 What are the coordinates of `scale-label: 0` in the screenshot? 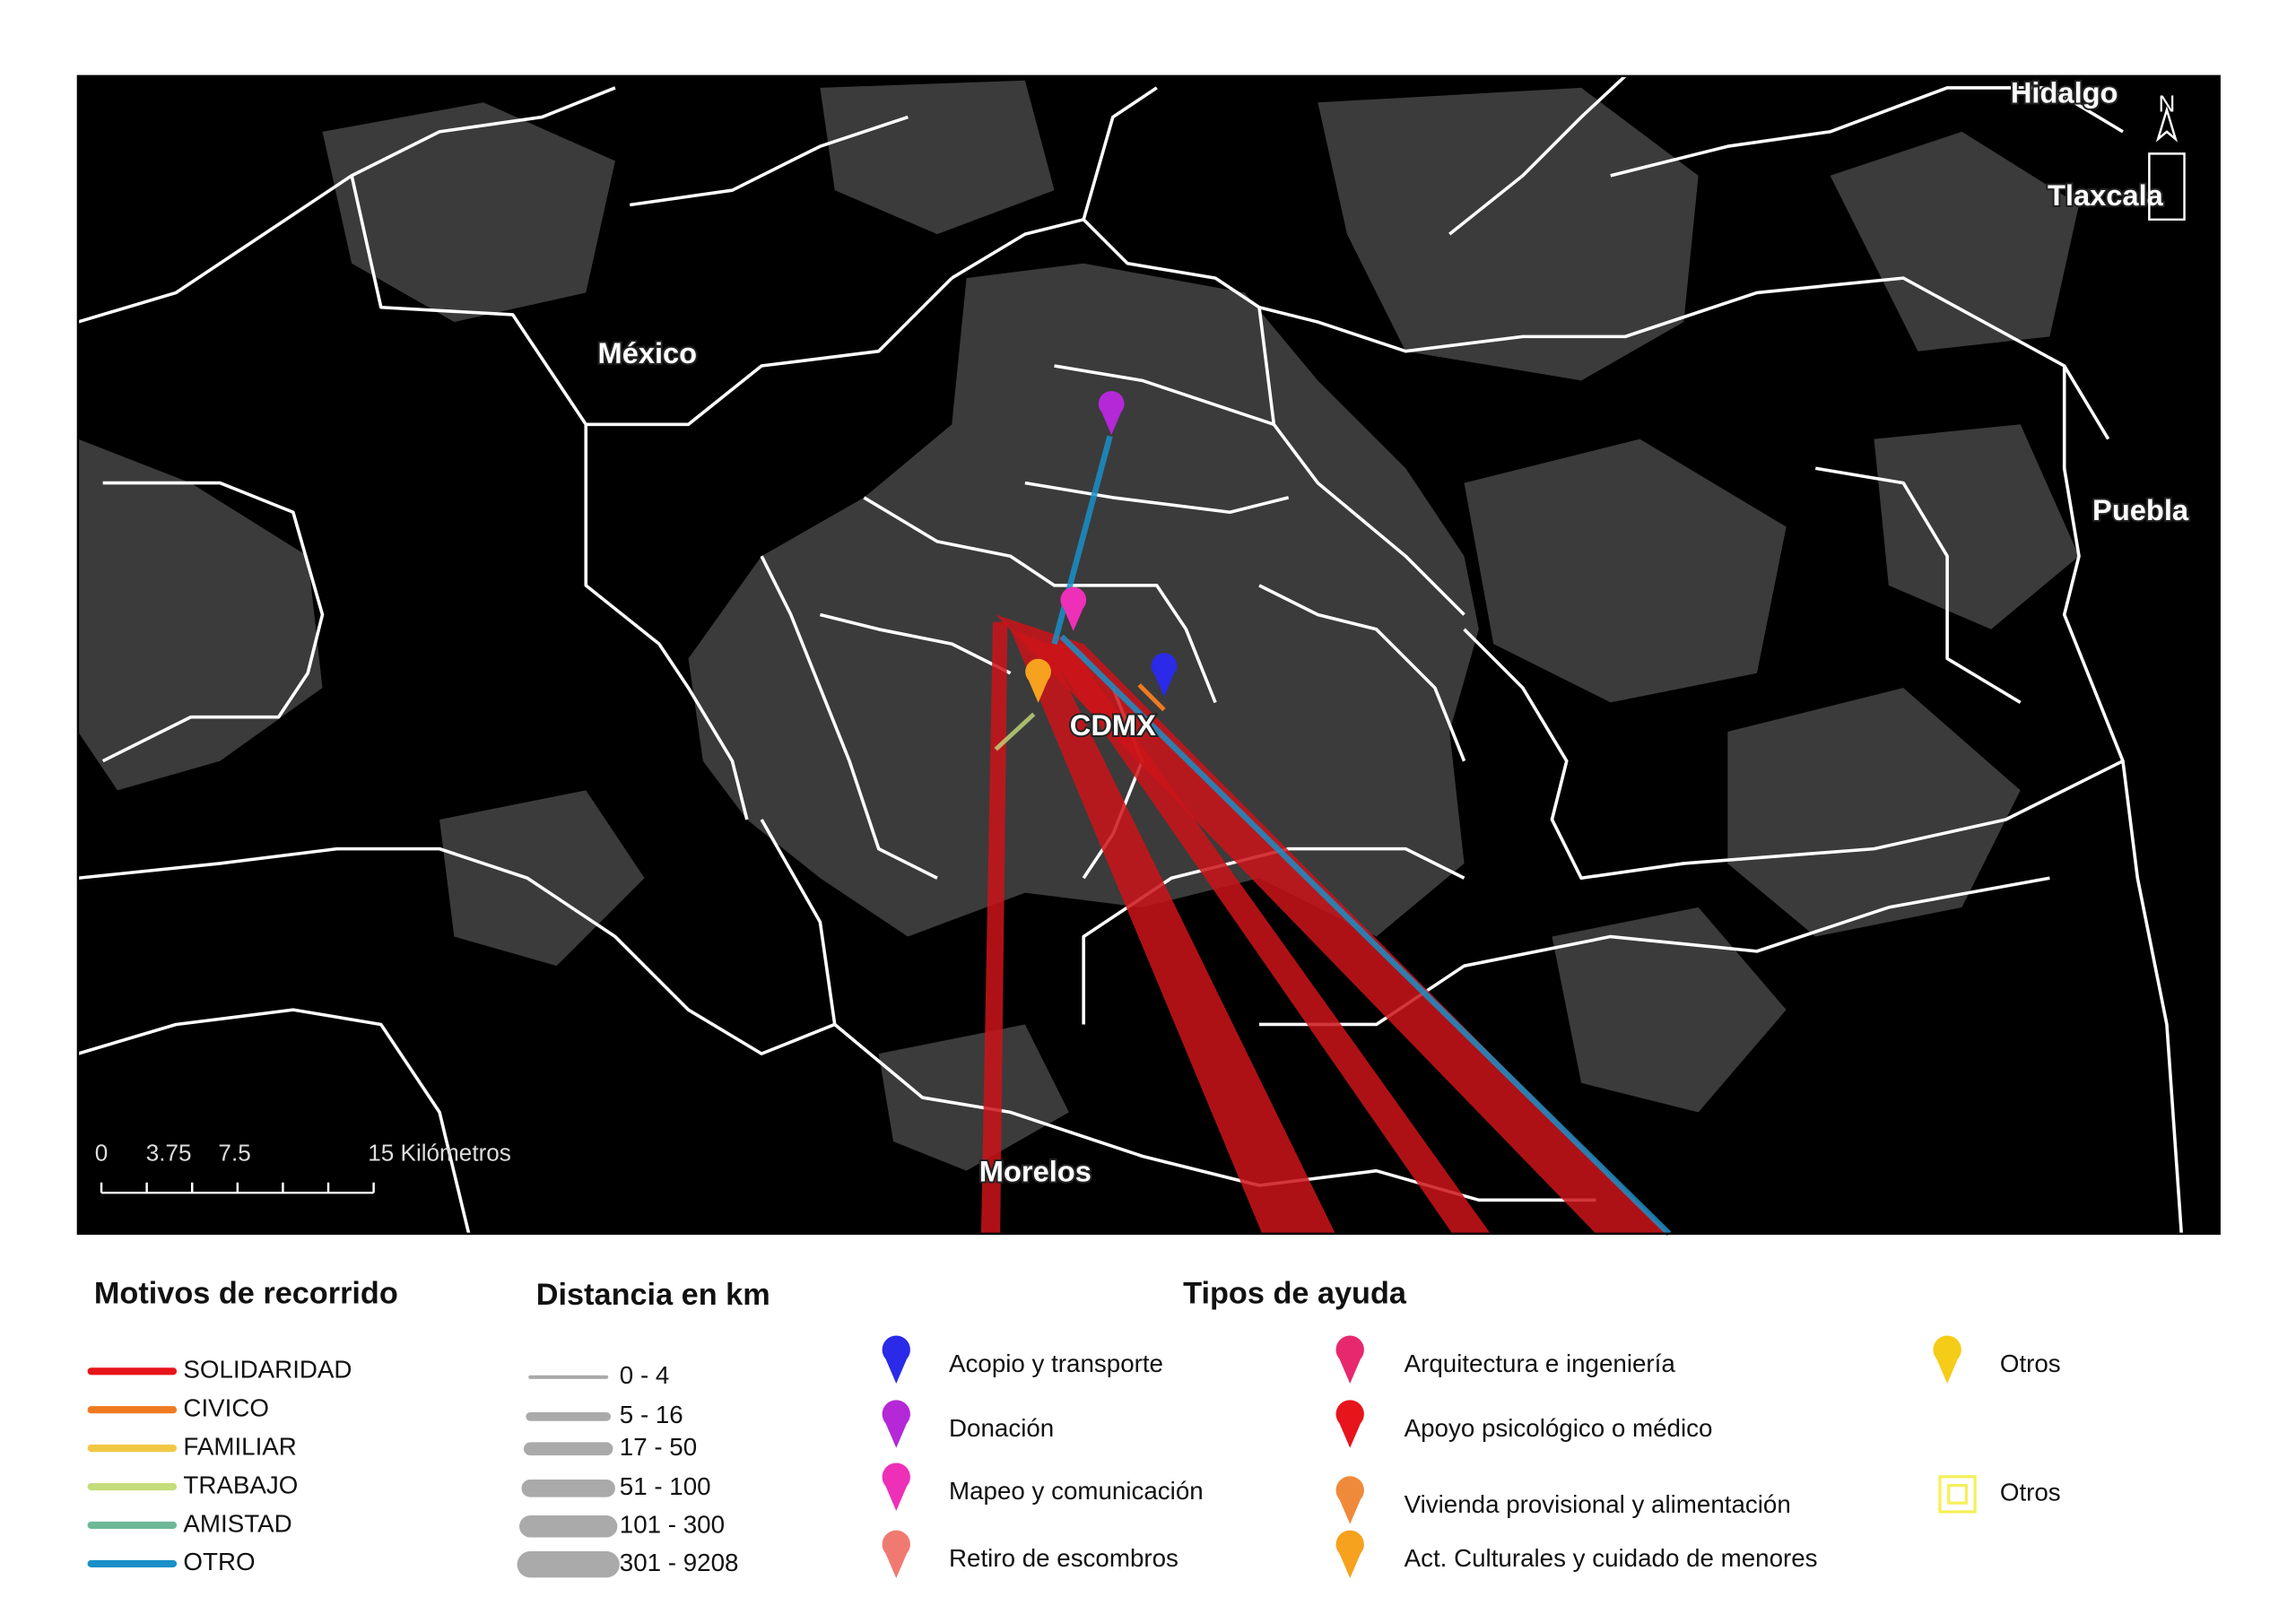 It's located at (102, 1153).